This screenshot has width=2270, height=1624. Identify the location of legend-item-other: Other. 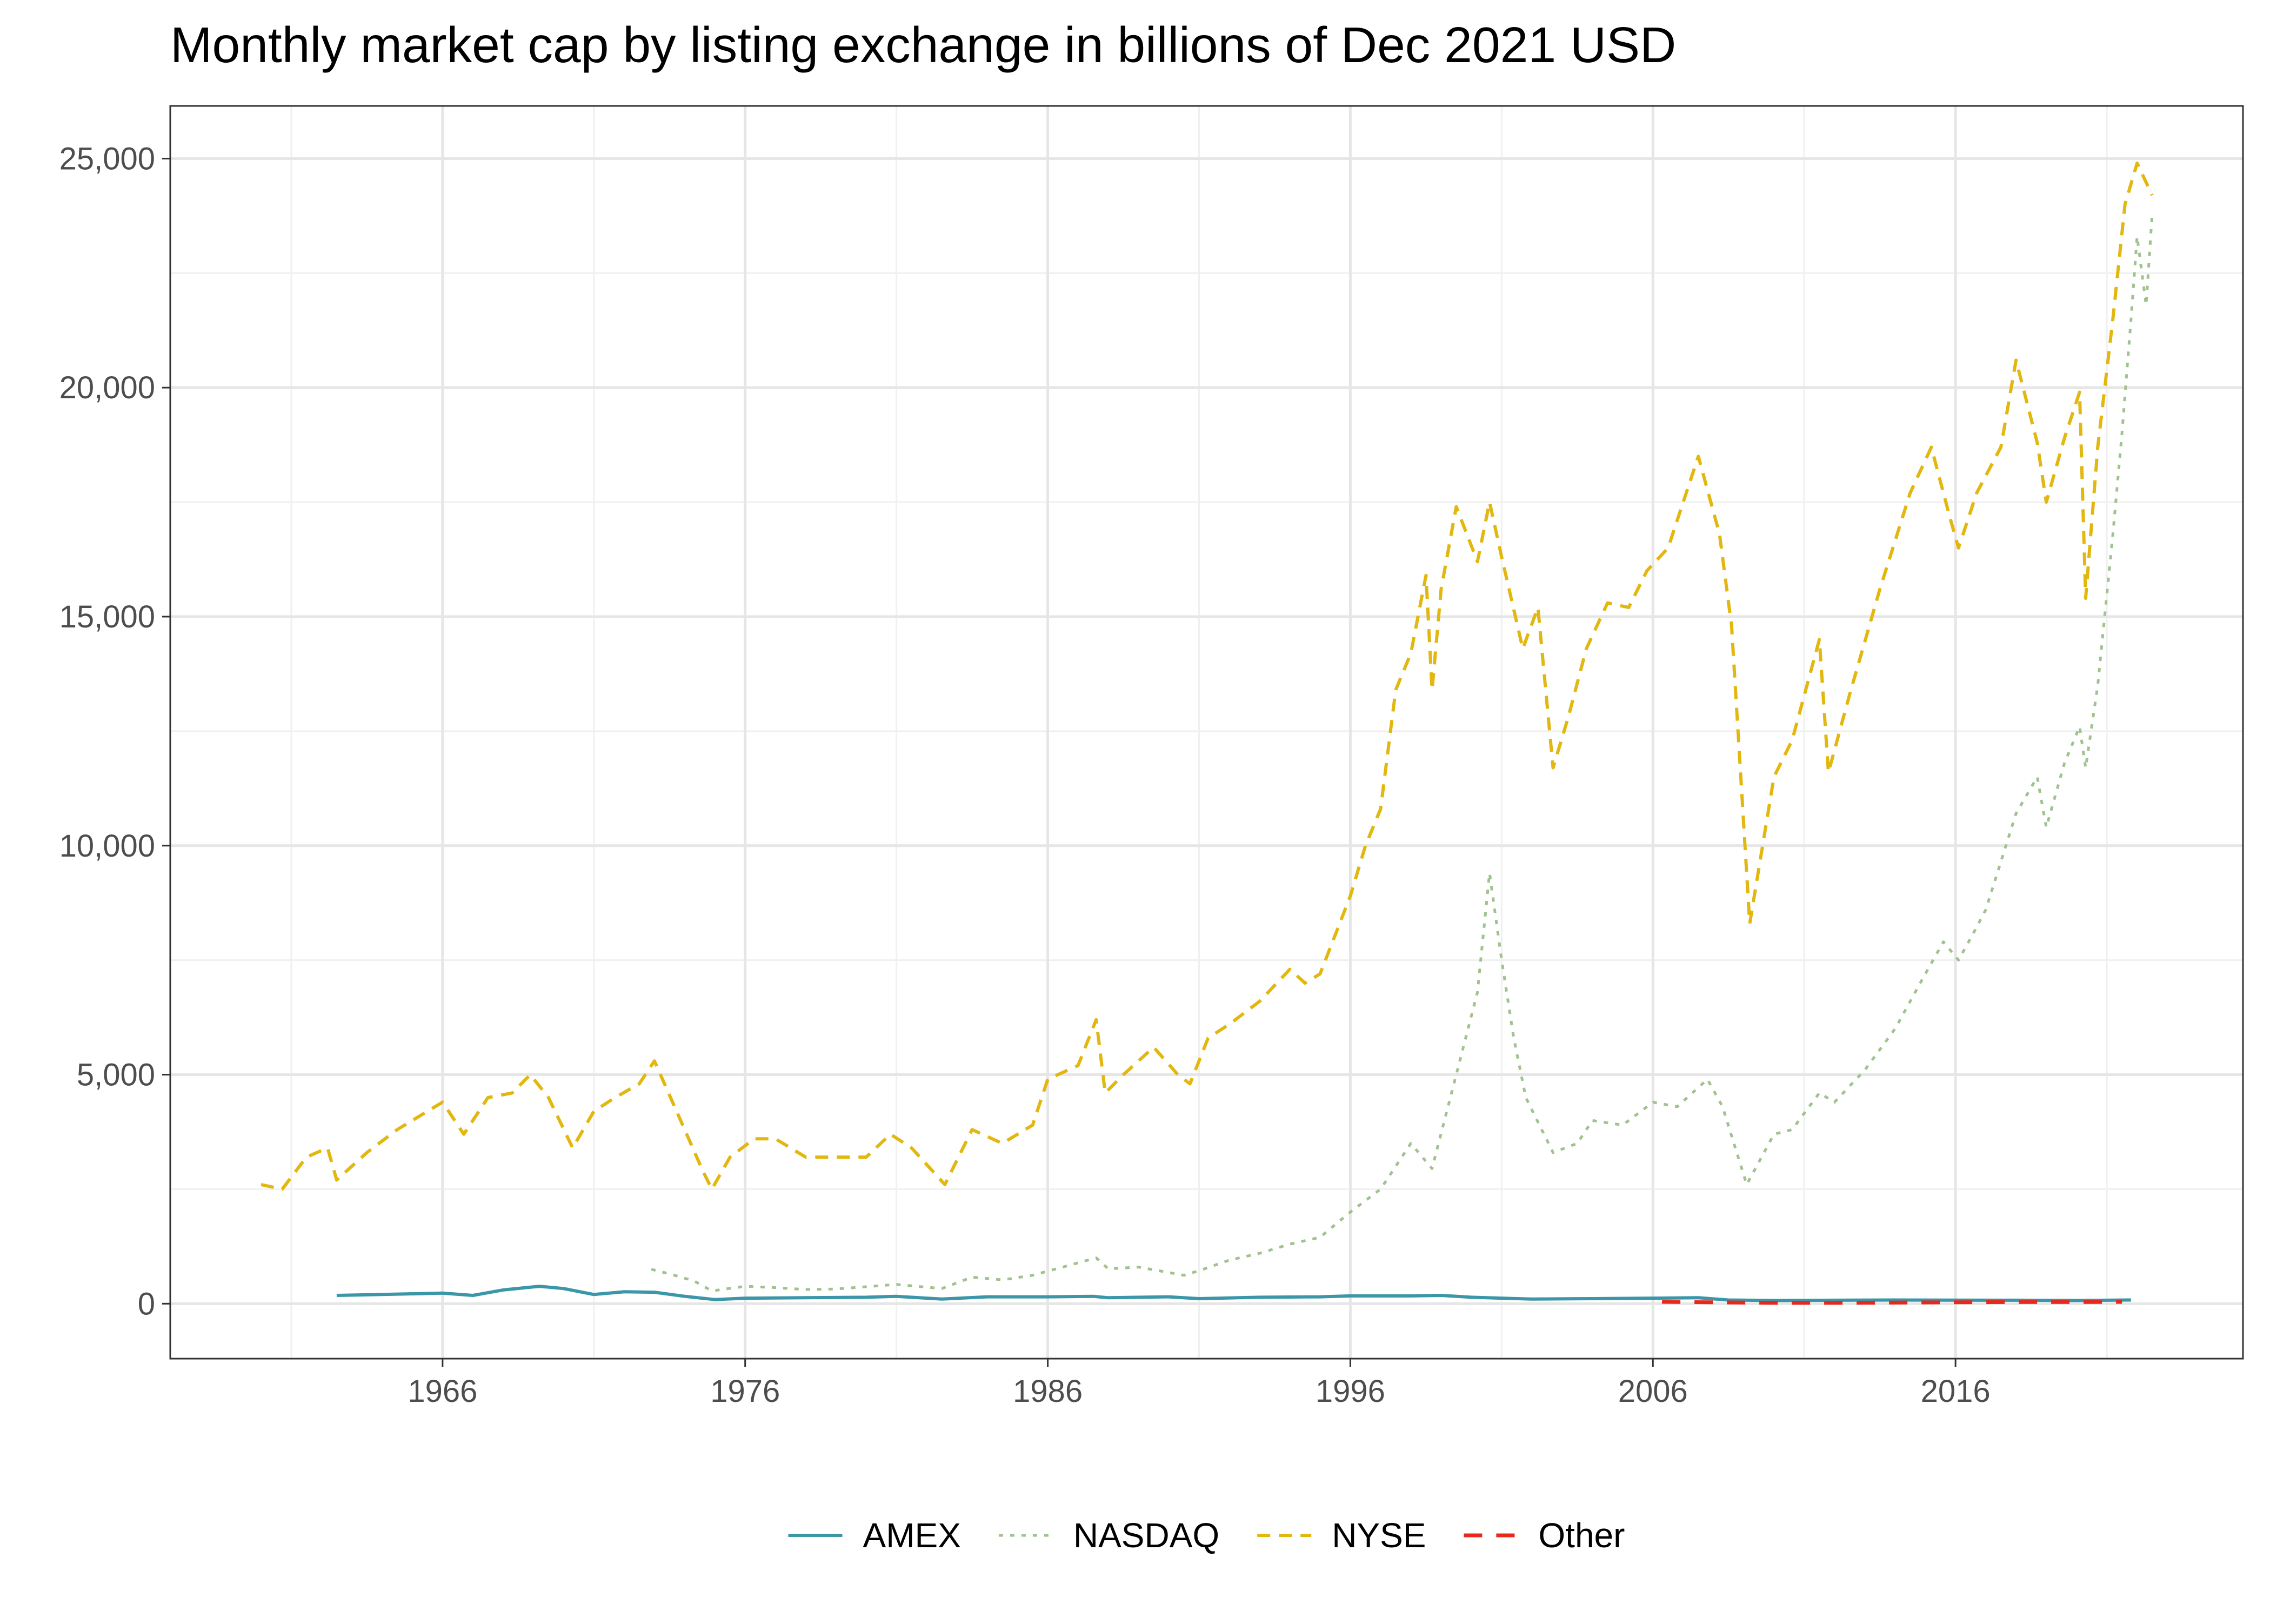
(1544, 1535).